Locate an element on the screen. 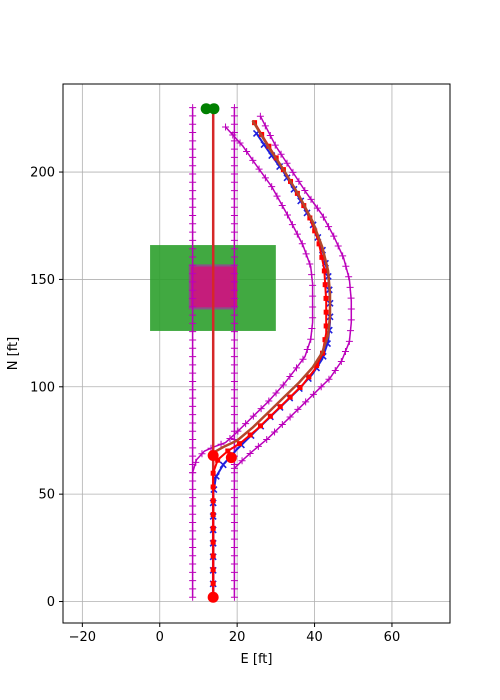  y-tick-label: 150 is located at coordinates (42, 280).